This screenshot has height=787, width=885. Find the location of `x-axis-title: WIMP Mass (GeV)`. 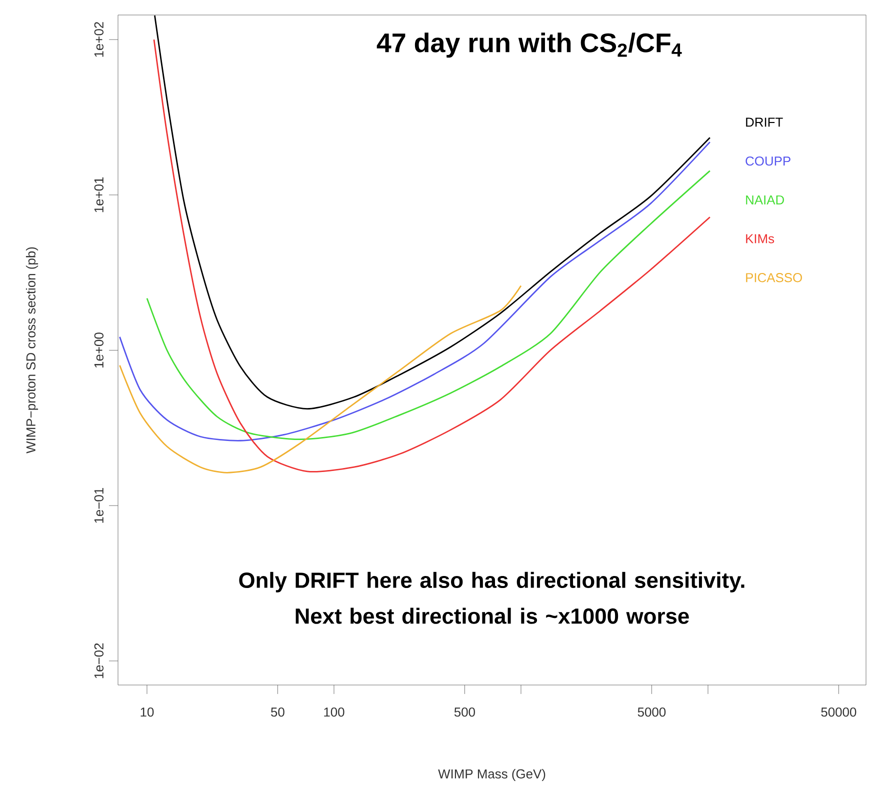

x-axis-title: WIMP Mass (GeV) is located at coordinates (492, 775).